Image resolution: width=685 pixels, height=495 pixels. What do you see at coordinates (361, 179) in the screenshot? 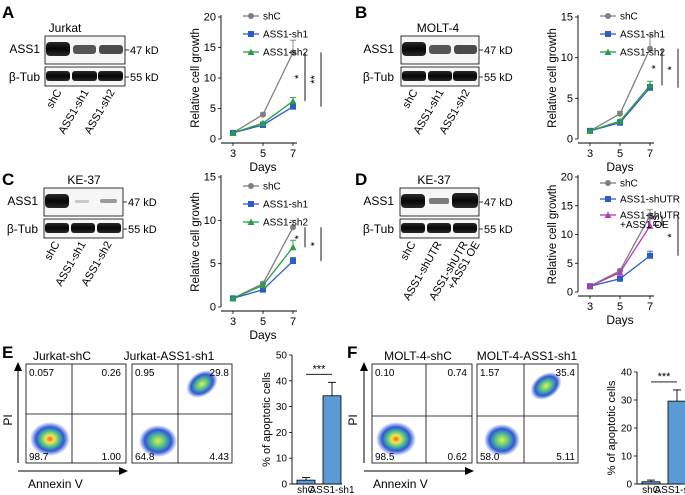
I see `panel-letter: D` at bounding box center [361, 179].